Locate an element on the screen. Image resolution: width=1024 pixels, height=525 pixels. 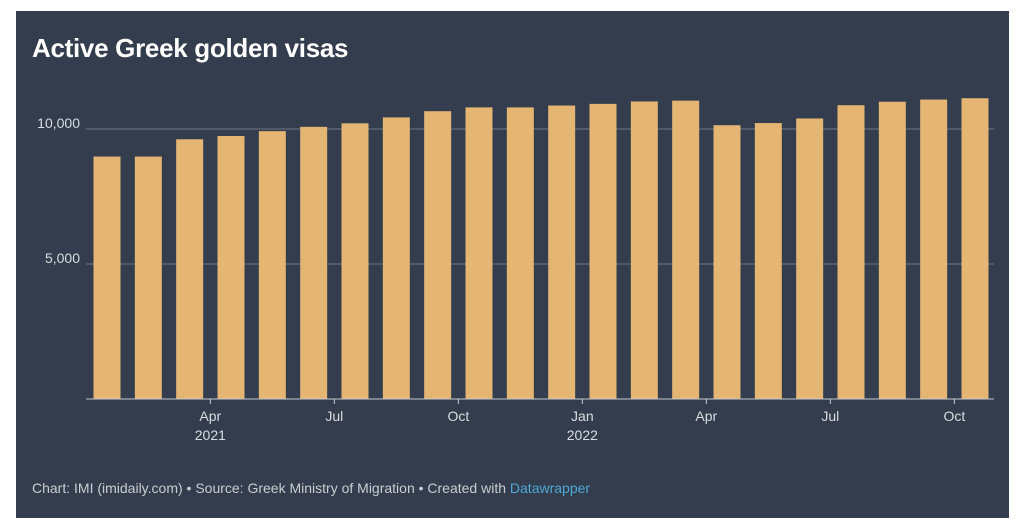
y-tick-label: 5,000 is located at coordinates (62, 258).